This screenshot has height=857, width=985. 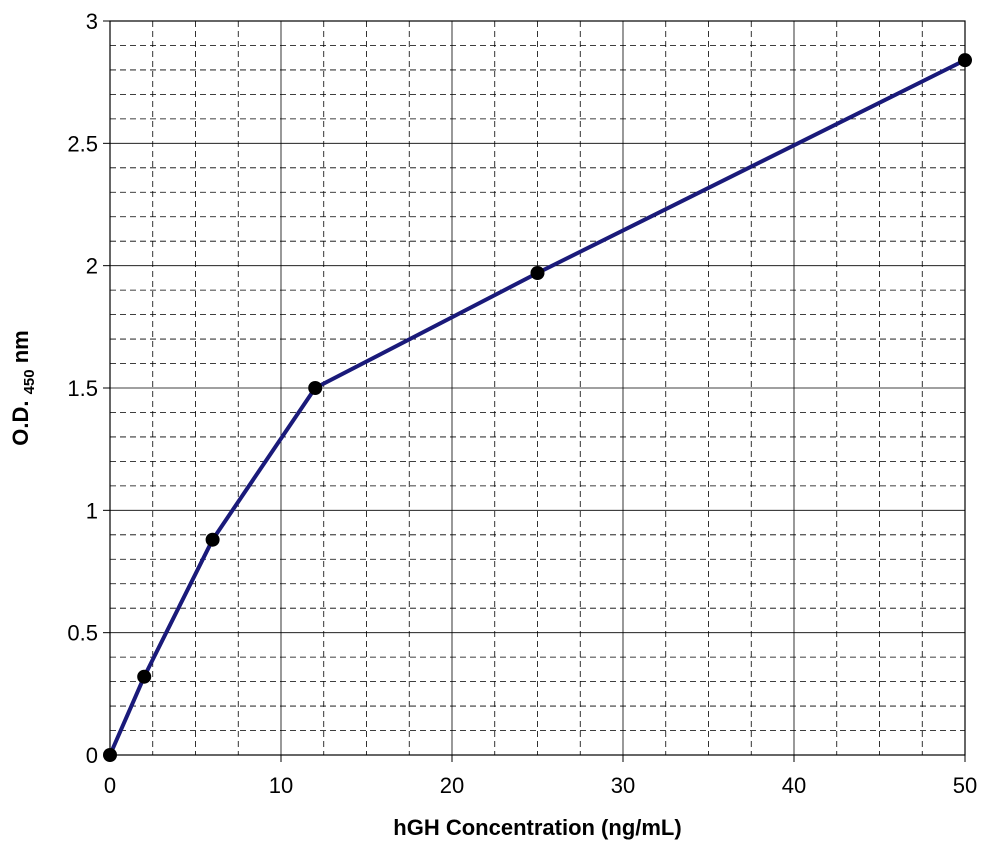 I want to click on y-axis-title-subscript: 450, so click(x=29, y=381).